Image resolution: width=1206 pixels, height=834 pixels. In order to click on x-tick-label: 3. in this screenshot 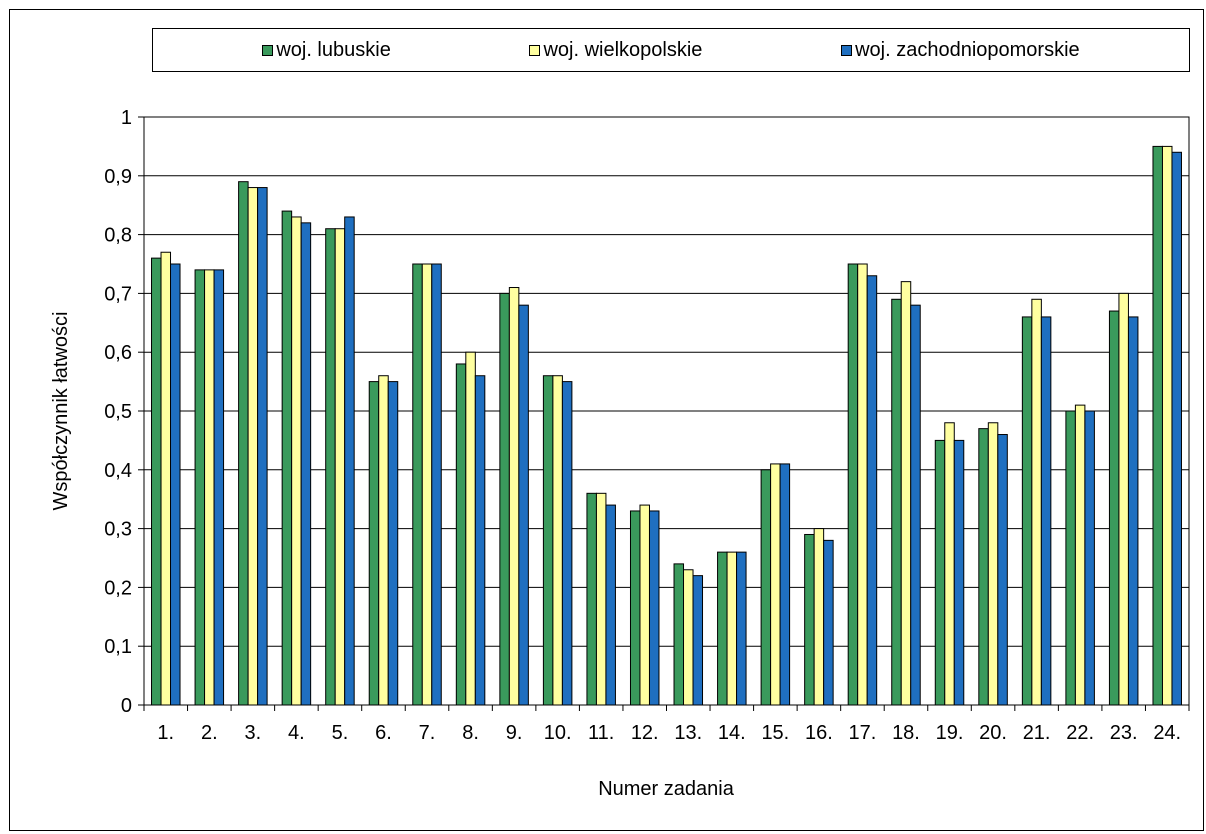, I will do `click(253, 733)`.